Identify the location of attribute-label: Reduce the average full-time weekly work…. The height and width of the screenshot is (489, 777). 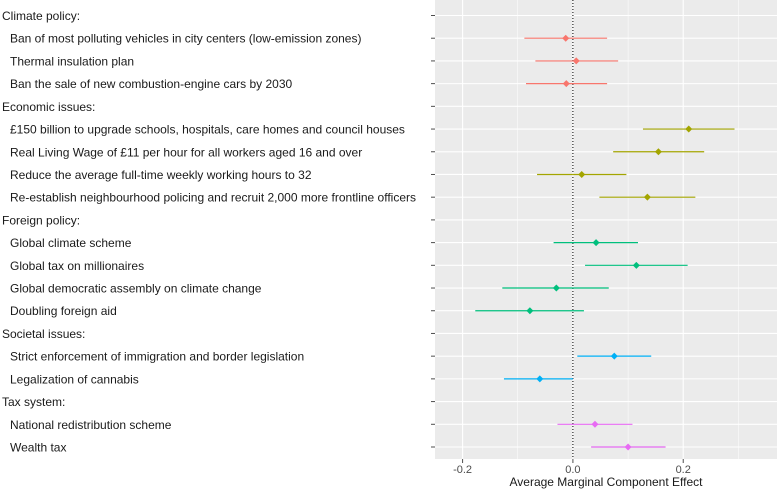
(161, 175).